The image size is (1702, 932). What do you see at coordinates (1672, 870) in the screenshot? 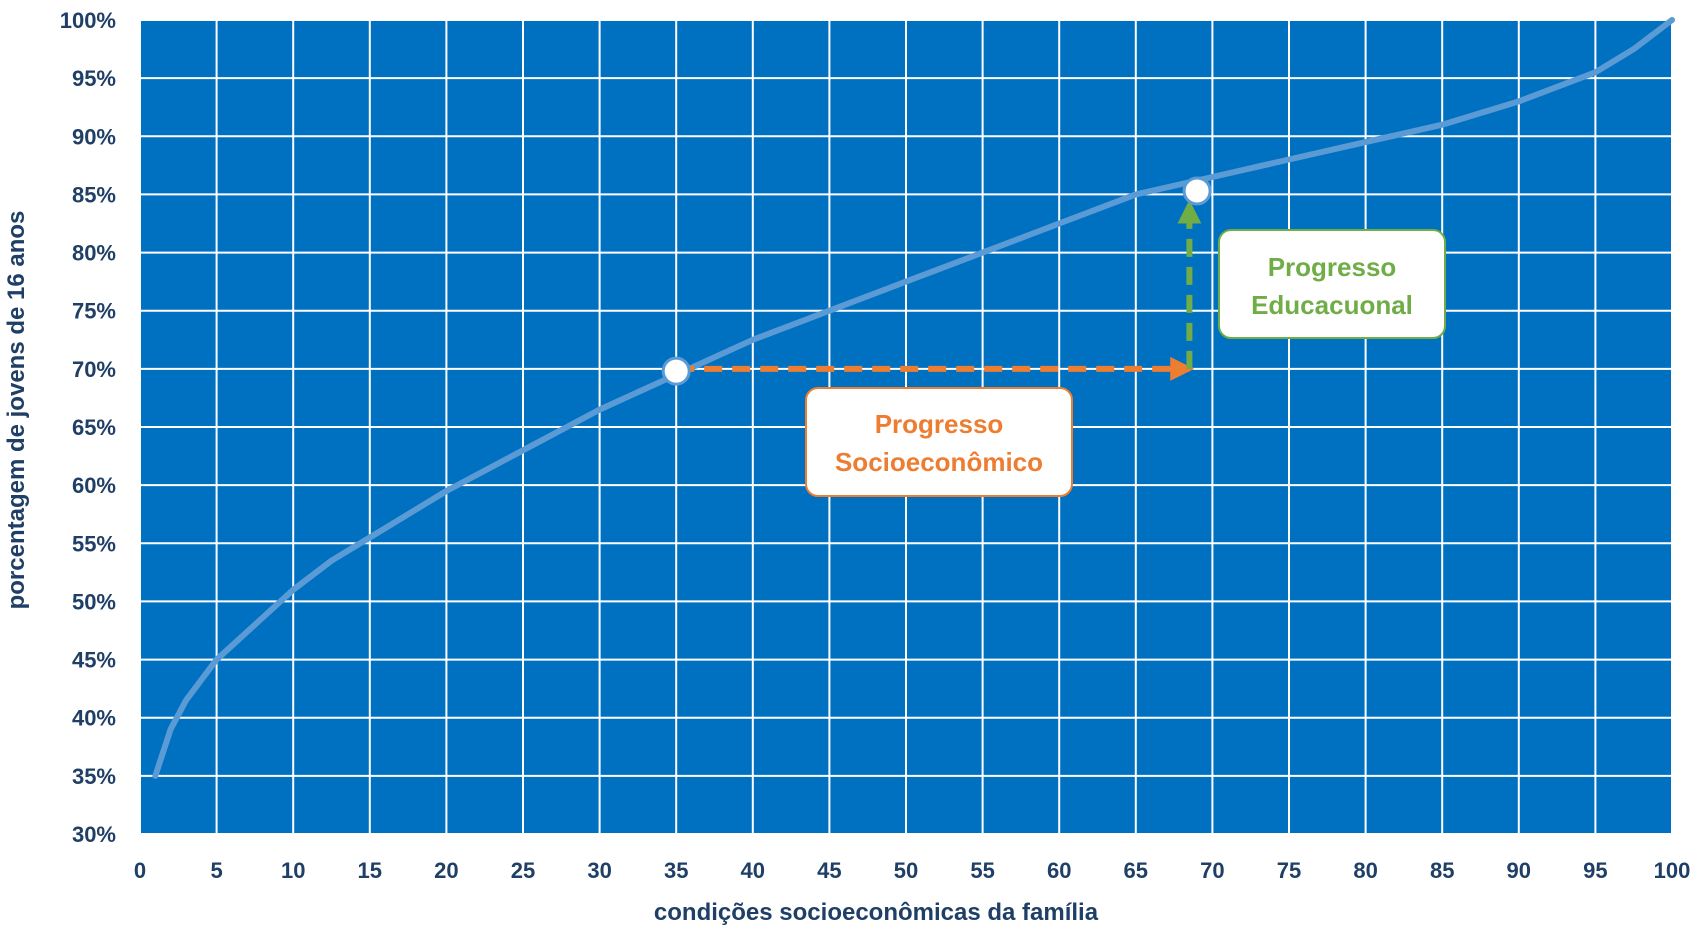
I see `x-tick-label: 100` at bounding box center [1672, 870].